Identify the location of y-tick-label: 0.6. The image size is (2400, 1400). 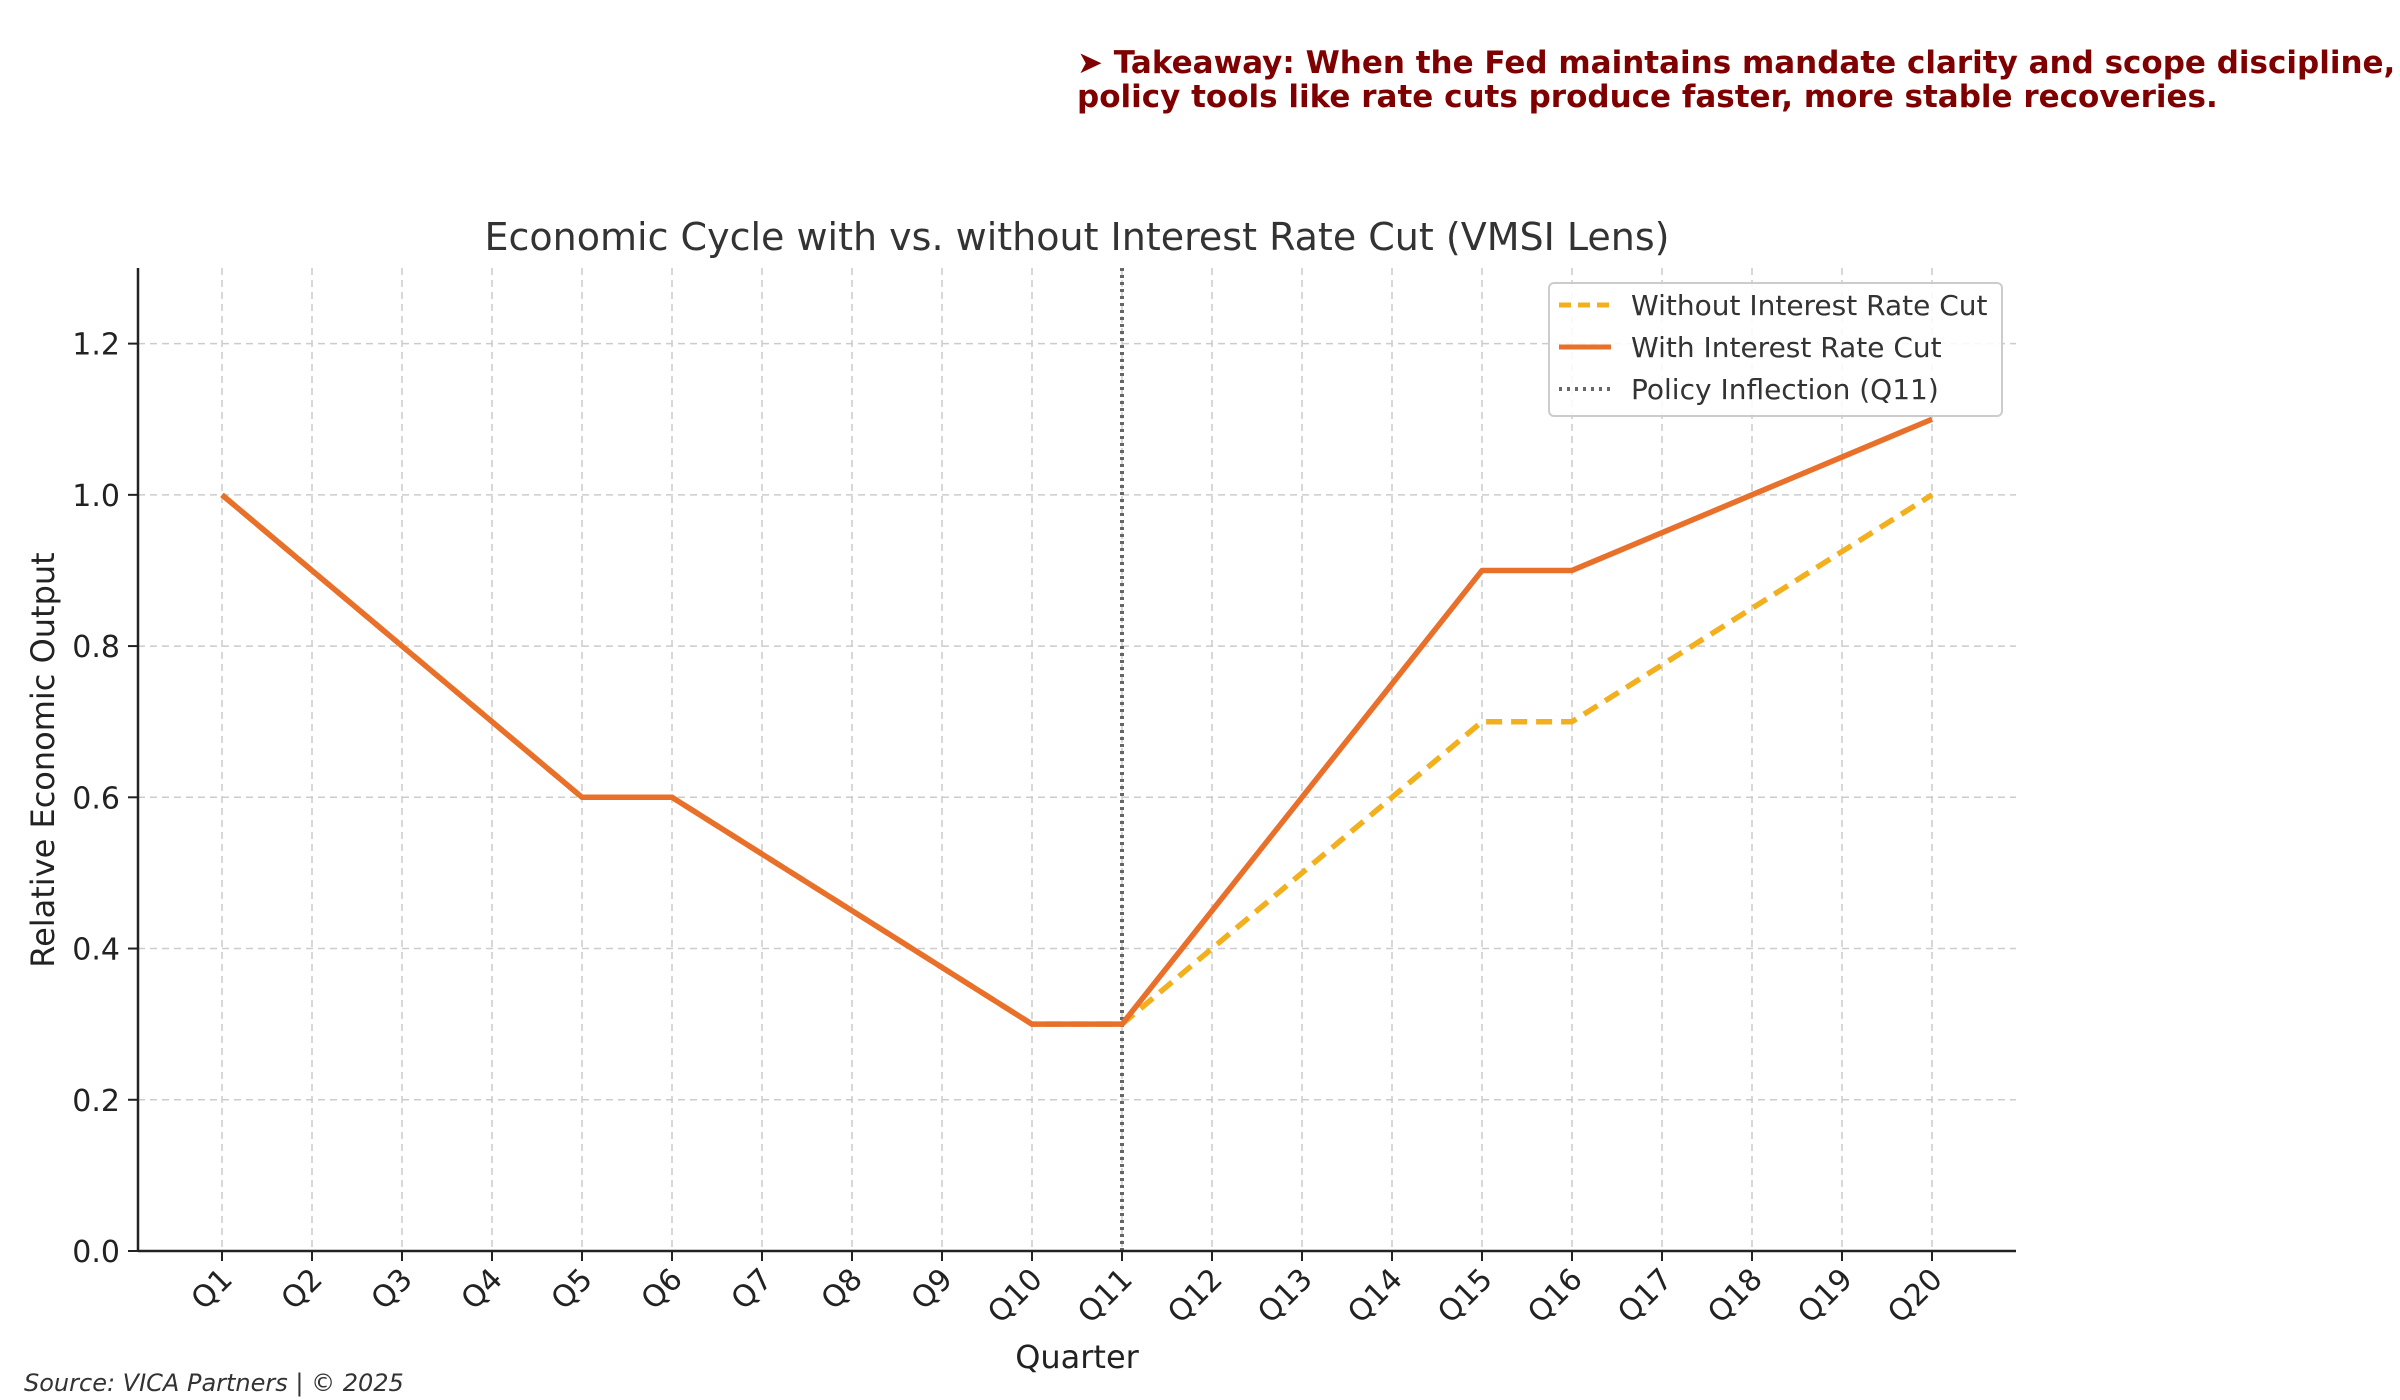
(96, 798).